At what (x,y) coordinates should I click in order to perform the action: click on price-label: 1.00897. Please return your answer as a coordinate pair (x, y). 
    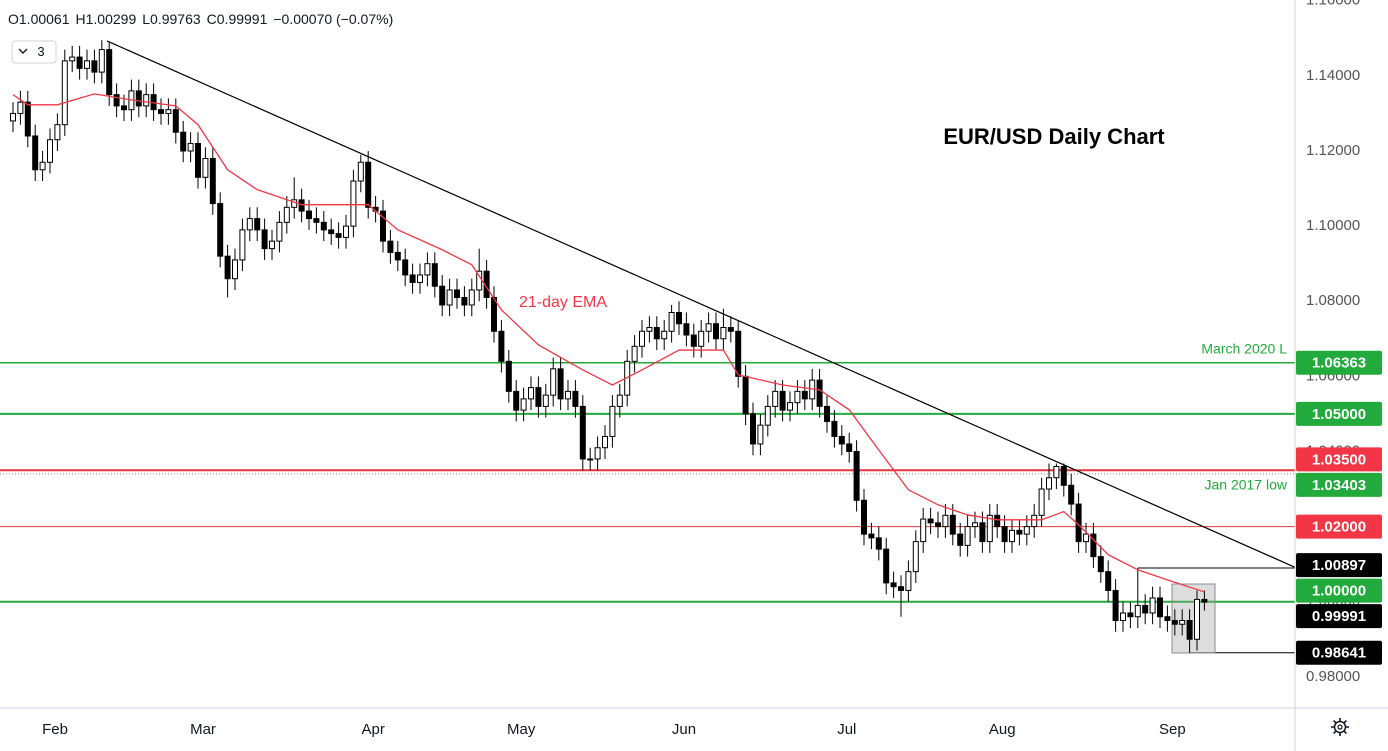
    Looking at the image, I should click on (1339, 565).